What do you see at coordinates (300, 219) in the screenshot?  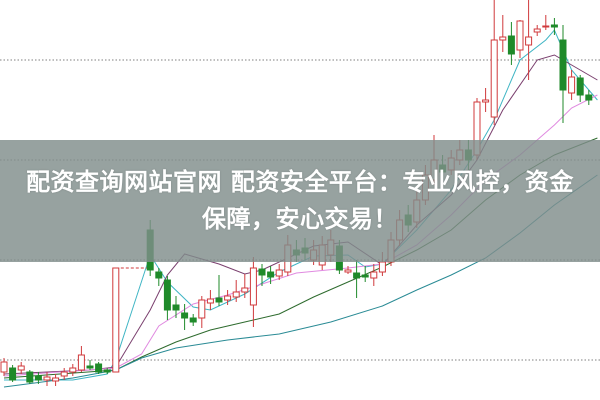 I see `banner-line-2: 保障，安心交易！` at bounding box center [300, 219].